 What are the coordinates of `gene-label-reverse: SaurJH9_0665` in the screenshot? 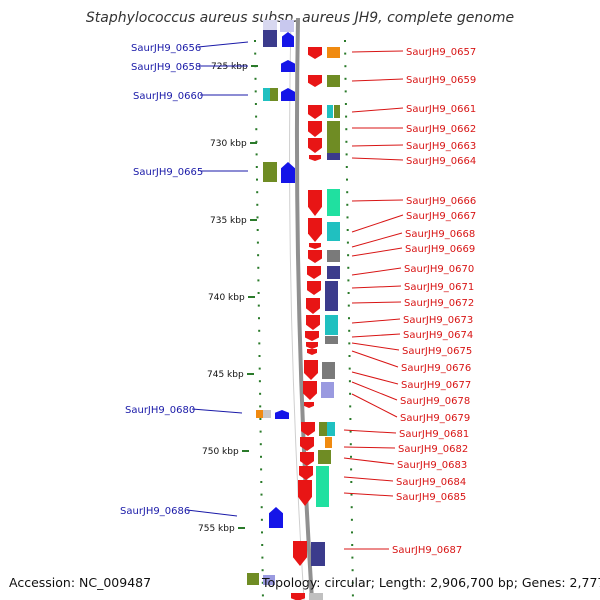 It's located at (168, 172).